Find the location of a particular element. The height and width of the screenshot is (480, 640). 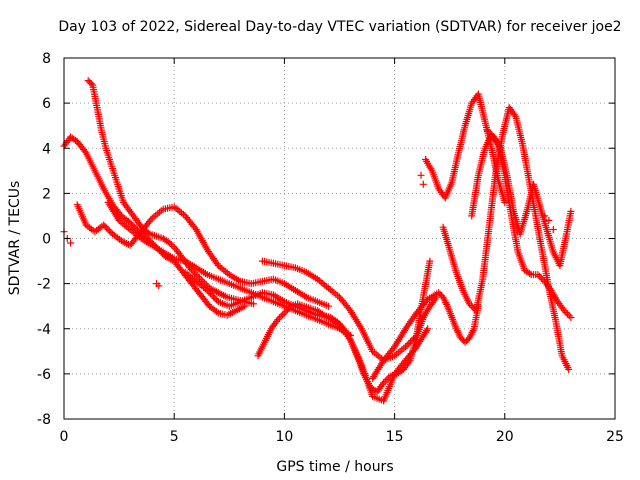

y-tick-label: -6 is located at coordinates (44, 375).